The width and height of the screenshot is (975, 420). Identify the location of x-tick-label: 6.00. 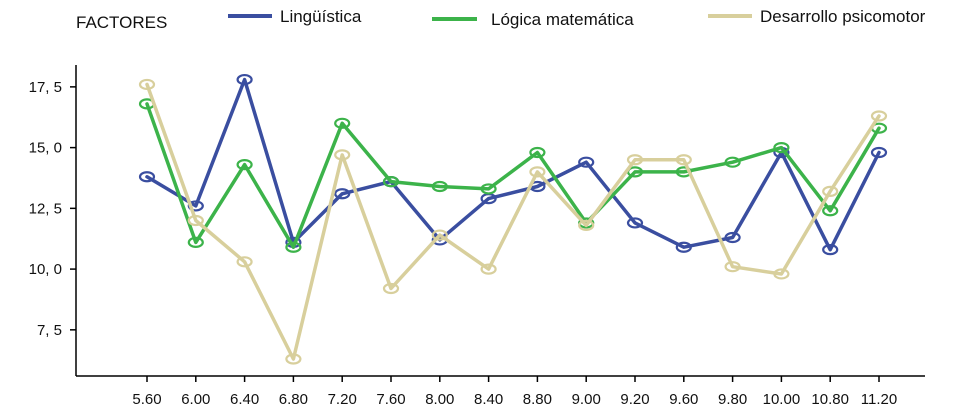
(195, 399).